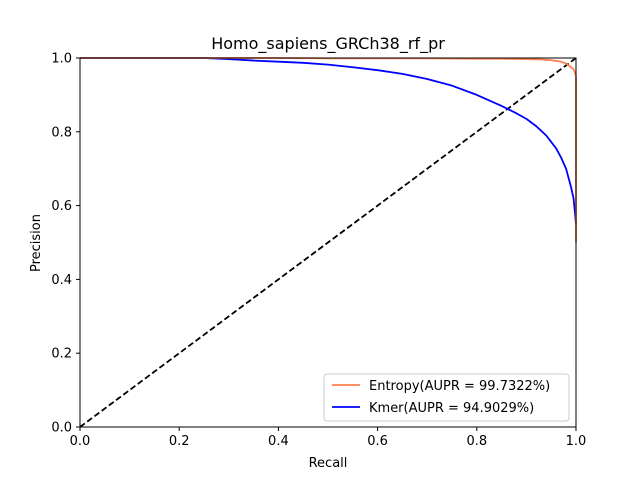 The height and width of the screenshot is (480, 640). Describe the element at coordinates (61, 132) in the screenshot. I see `y-tick-label: 0.8` at that location.